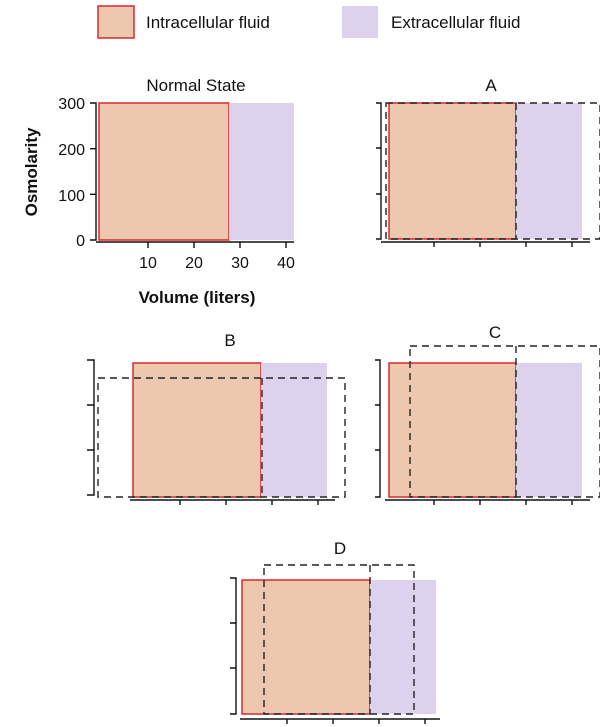 This screenshot has width=600, height=727. What do you see at coordinates (71, 104) in the screenshot?
I see `y-tick-label: 300` at bounding box center [71, 104].